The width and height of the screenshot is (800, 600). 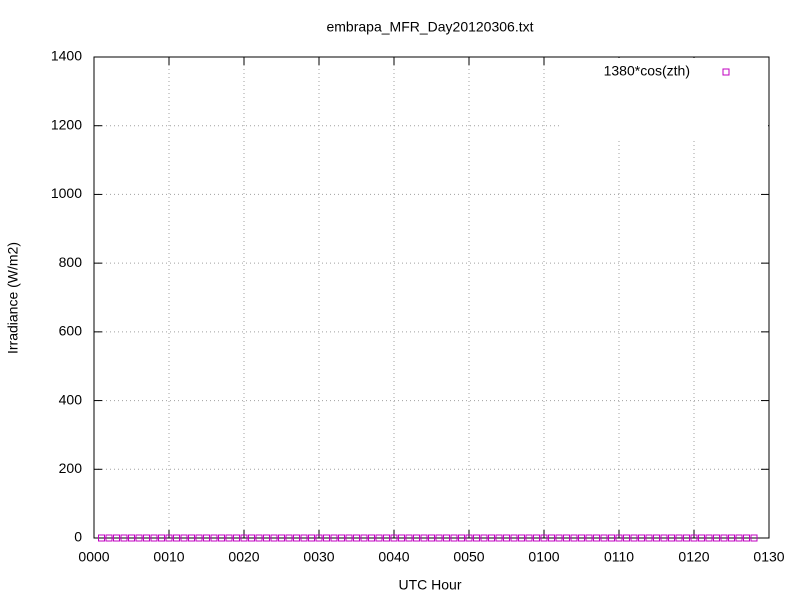 I want to click on x-tick-label: 0010, so click(x=168, y=557).